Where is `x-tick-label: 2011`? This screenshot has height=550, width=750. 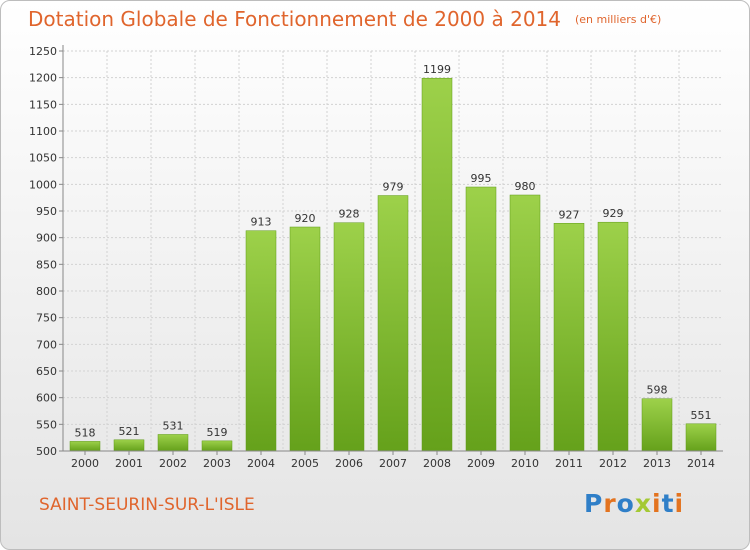
x-tick-label: 2011 is located at coordinates (569, 463).